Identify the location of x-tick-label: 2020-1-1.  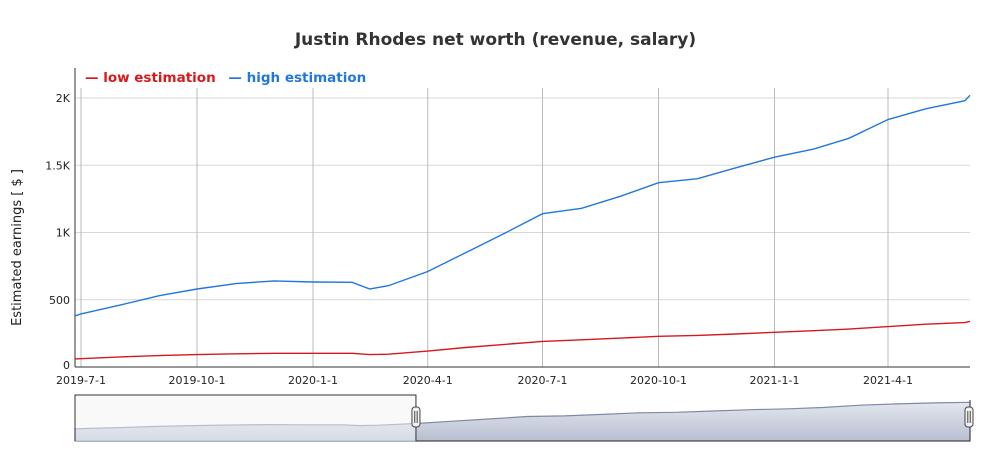
(313, 380).